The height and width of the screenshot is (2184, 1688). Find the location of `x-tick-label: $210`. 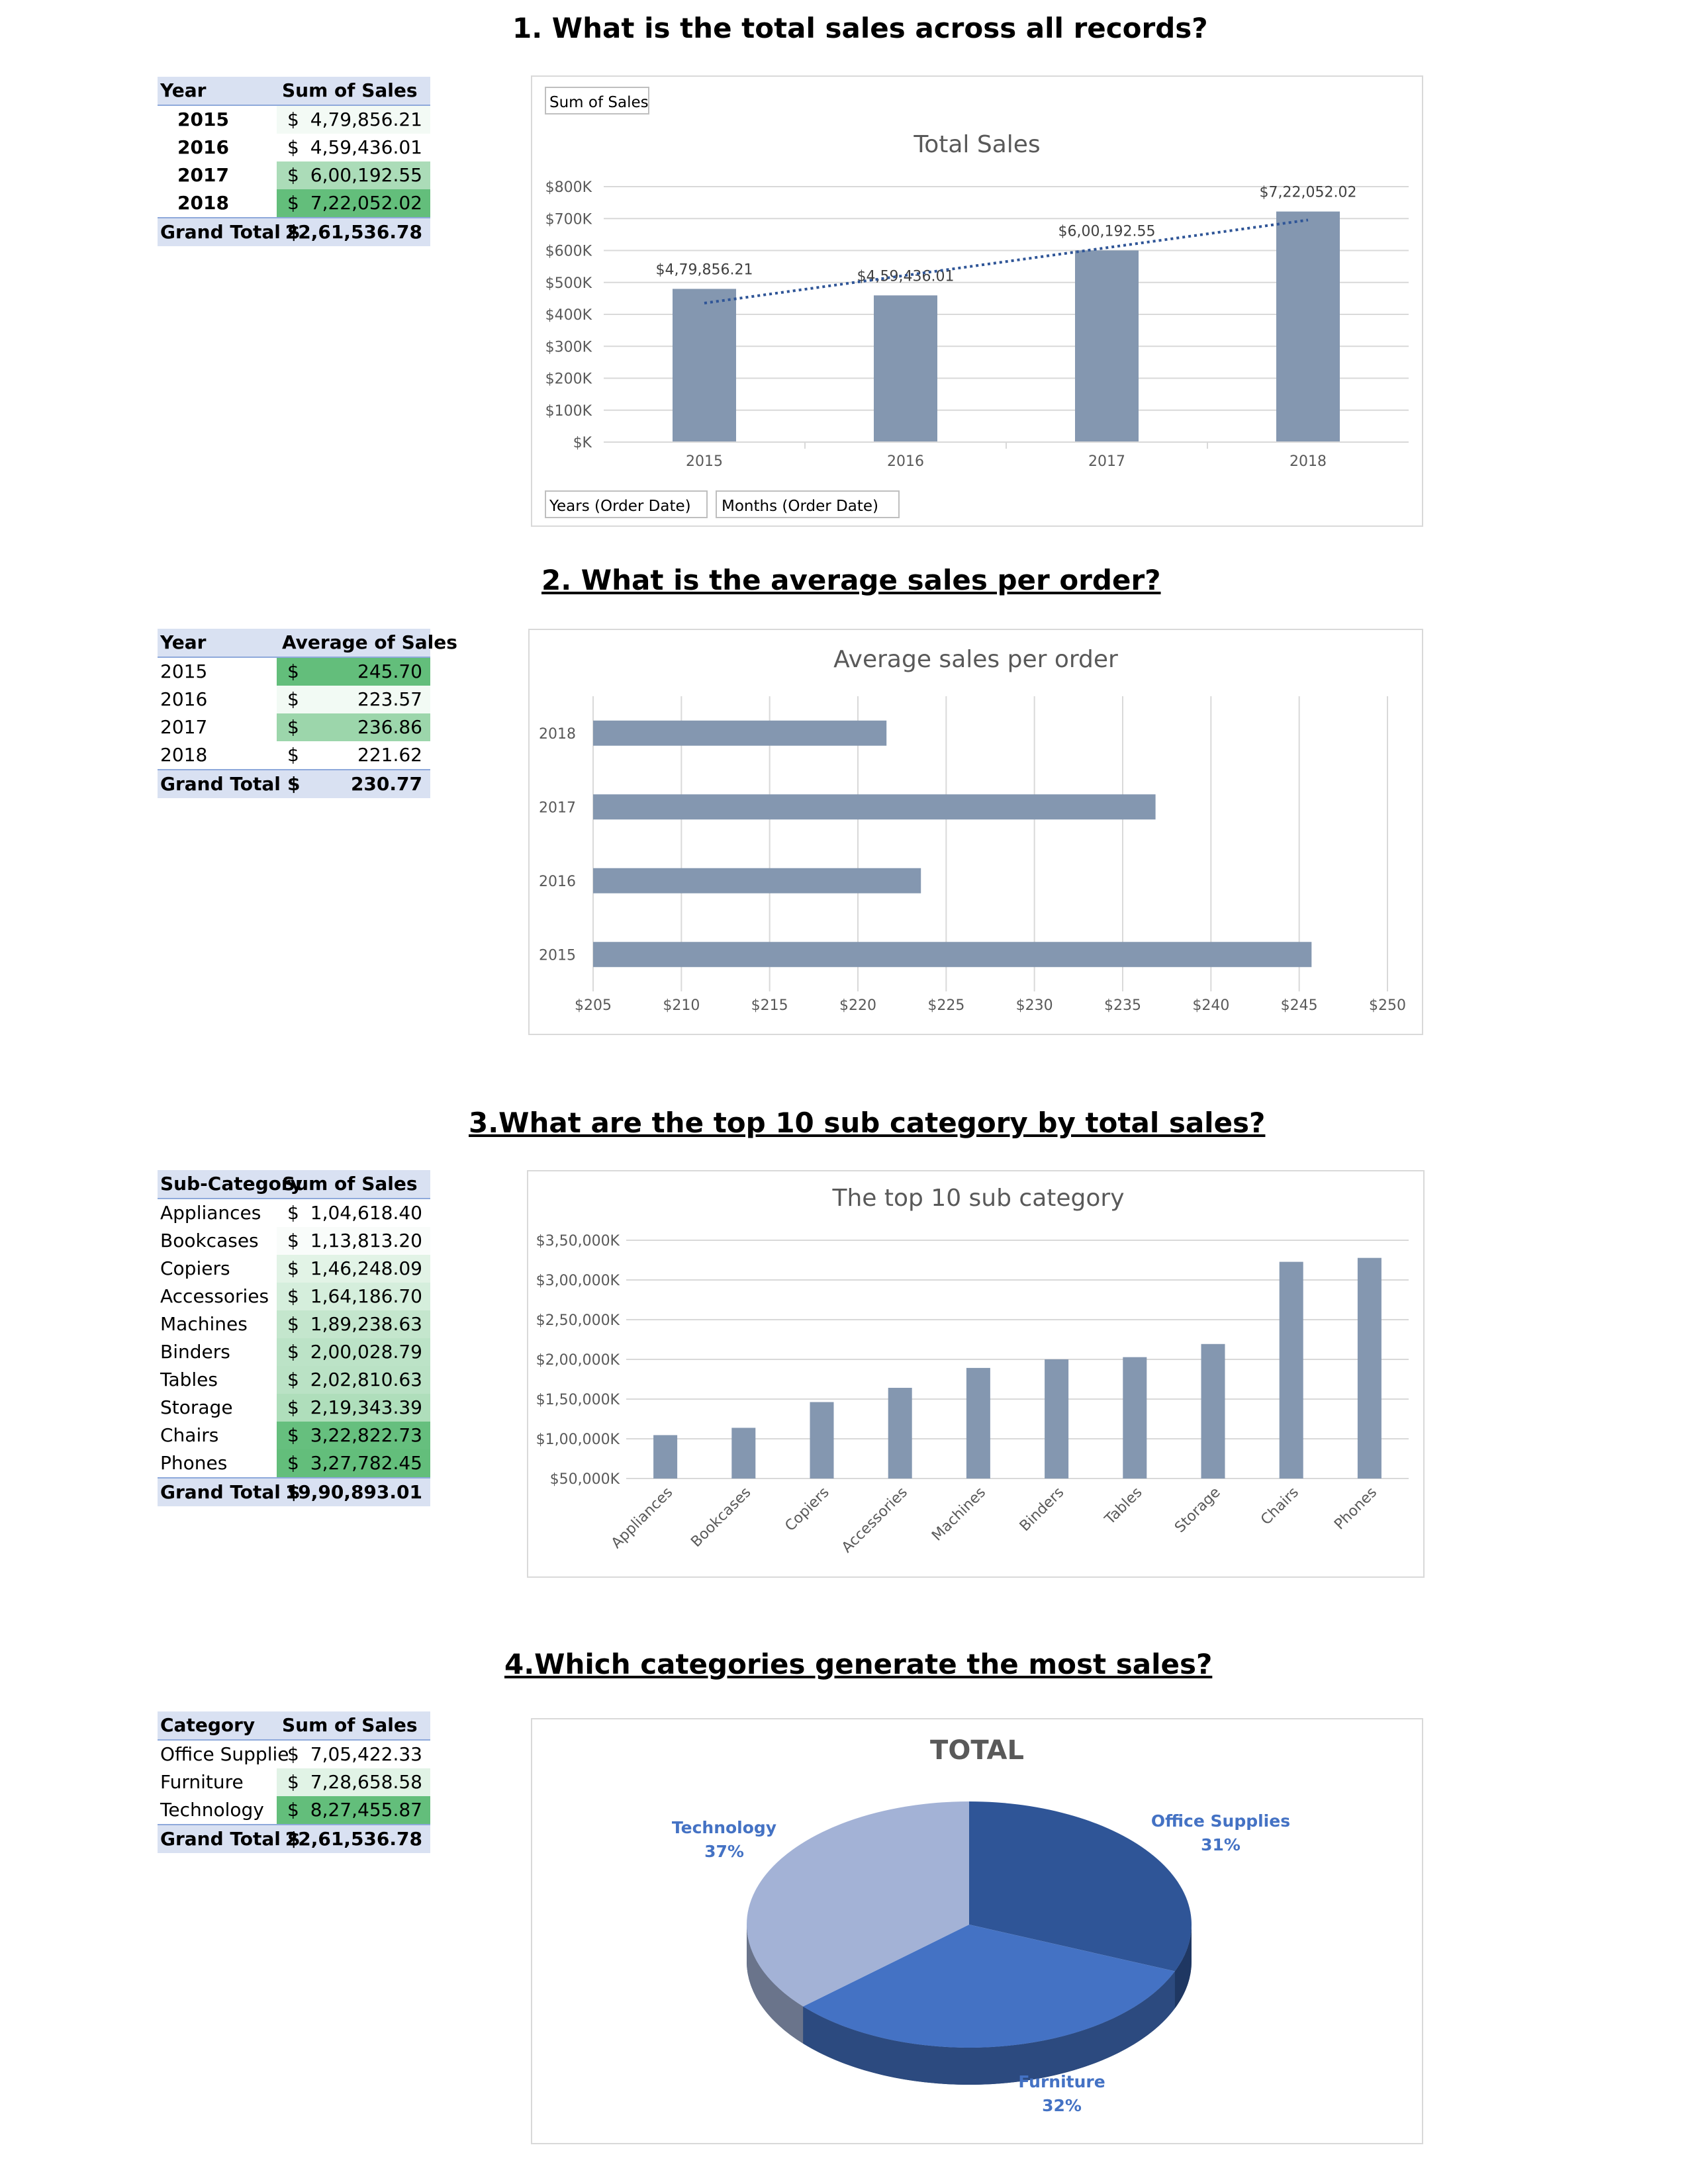

x-tick-label: $210 is located at coordinates (681, 1005).